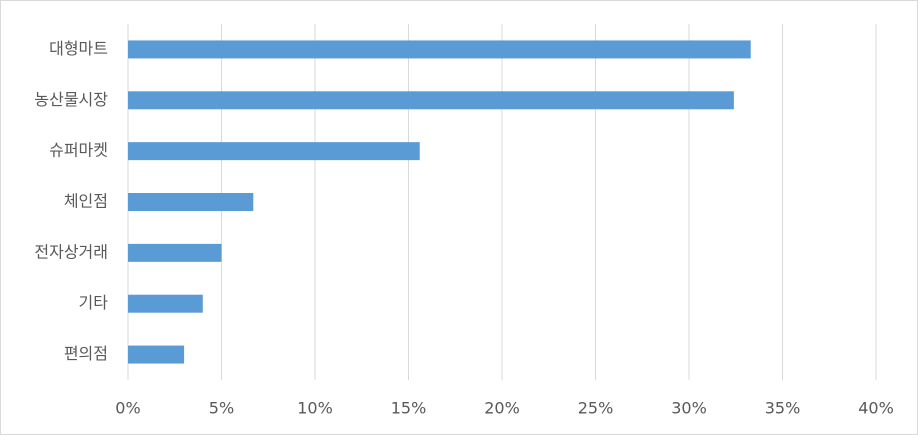  What do you see at coordinates (86, 201) in the screenshot?
I see `y-tick-label: 체인점` at bounding box center [86, 201].